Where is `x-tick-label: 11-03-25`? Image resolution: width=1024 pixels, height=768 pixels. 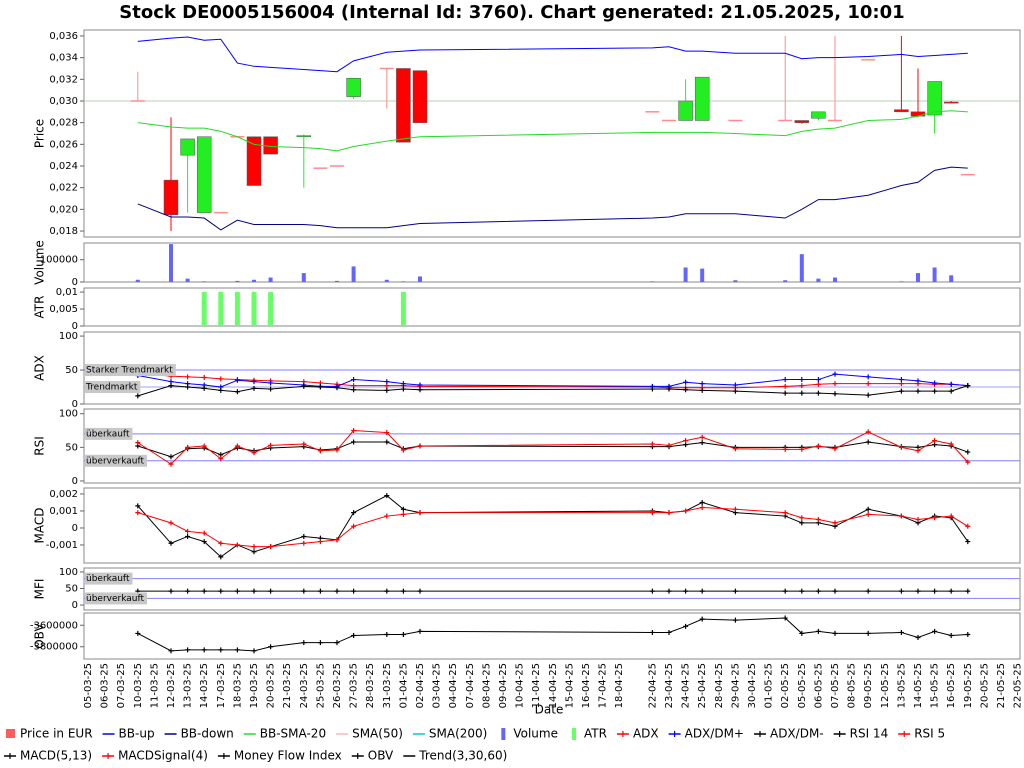
x-tick-label: 11-03-25 is located at coordinates (154, 685).